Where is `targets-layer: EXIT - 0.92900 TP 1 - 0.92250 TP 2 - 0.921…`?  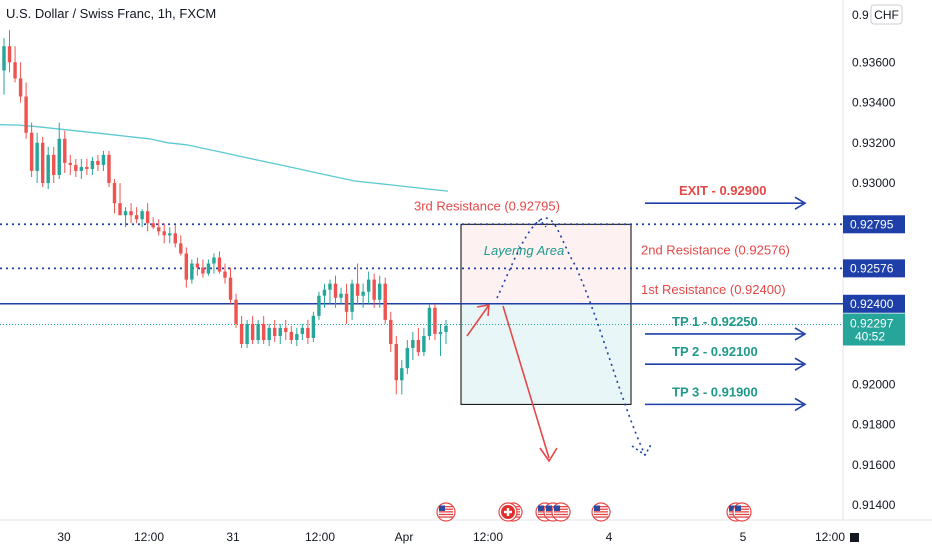
targets-layer: EXIT - 0.92900 TP 1 - 0.92250 TP 2 - 0.921… is located at coordinates (726, 297).